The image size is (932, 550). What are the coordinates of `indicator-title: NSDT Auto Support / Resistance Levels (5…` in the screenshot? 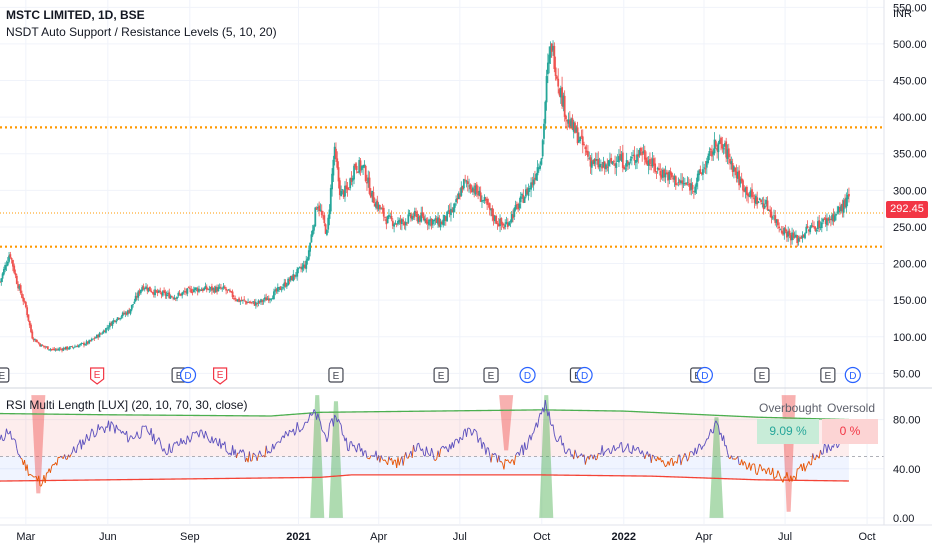 It's located at (141, 32).